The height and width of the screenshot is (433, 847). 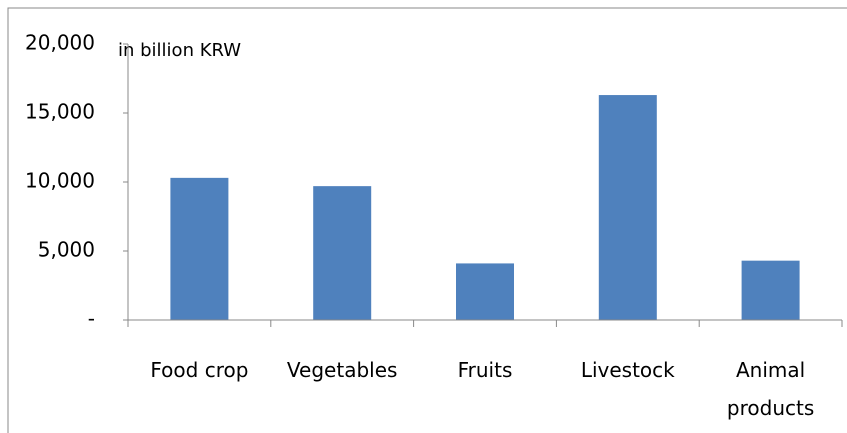 I want to click on x-tick-label: Livestock, so click(x=627, y=370).